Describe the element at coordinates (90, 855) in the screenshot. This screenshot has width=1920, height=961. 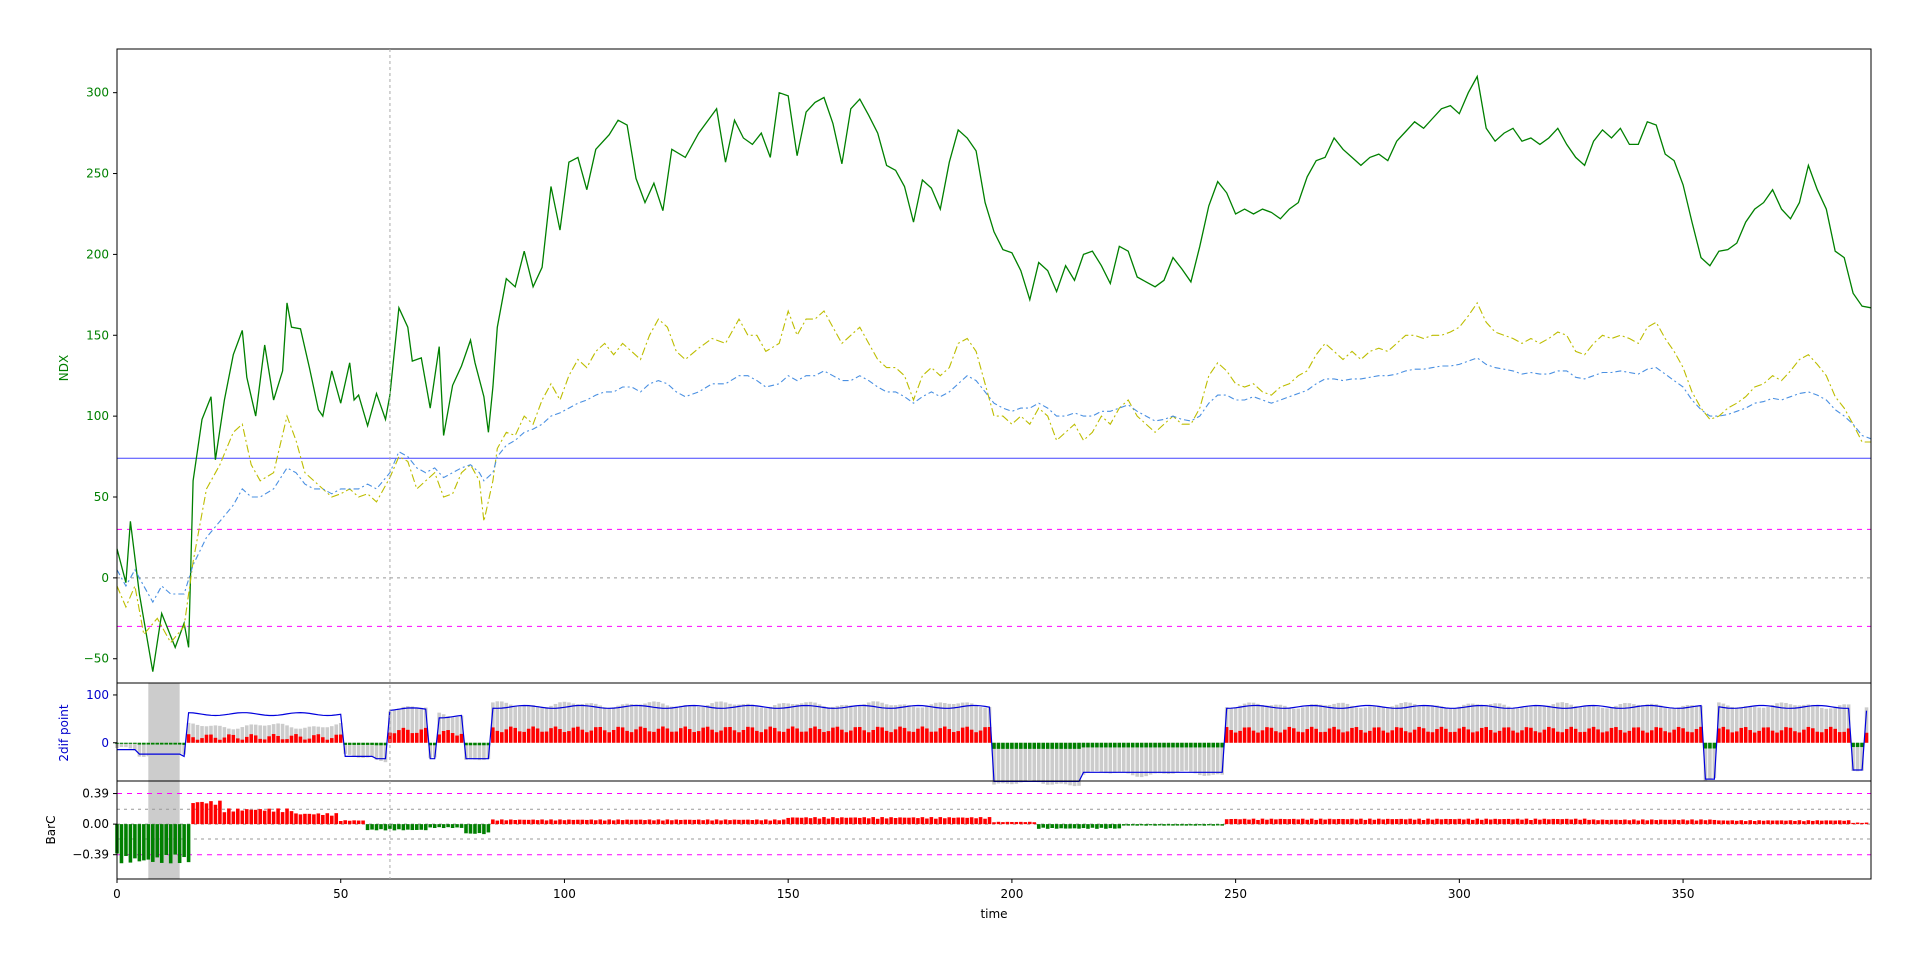
I see `barc-y-tick-label: −0.39` at that location.